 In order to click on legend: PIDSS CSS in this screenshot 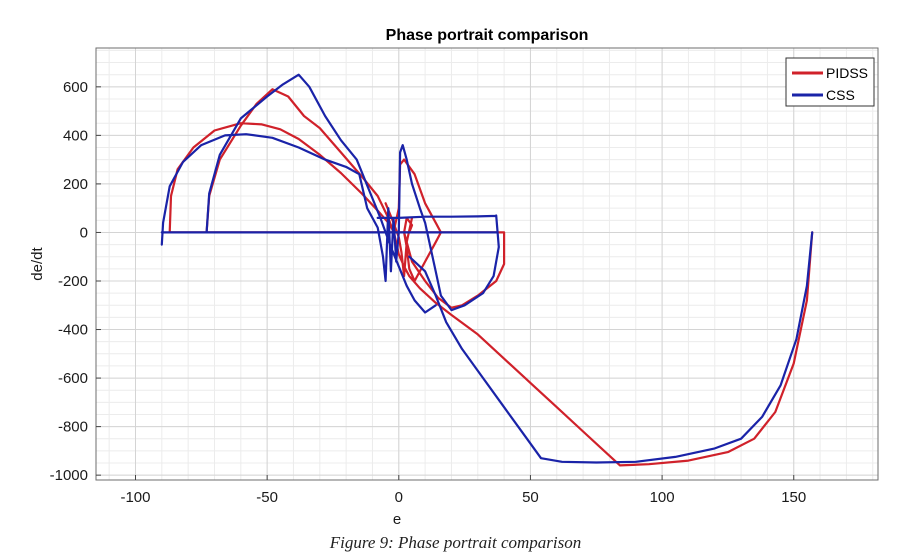, I will do `click(830, 82)`.